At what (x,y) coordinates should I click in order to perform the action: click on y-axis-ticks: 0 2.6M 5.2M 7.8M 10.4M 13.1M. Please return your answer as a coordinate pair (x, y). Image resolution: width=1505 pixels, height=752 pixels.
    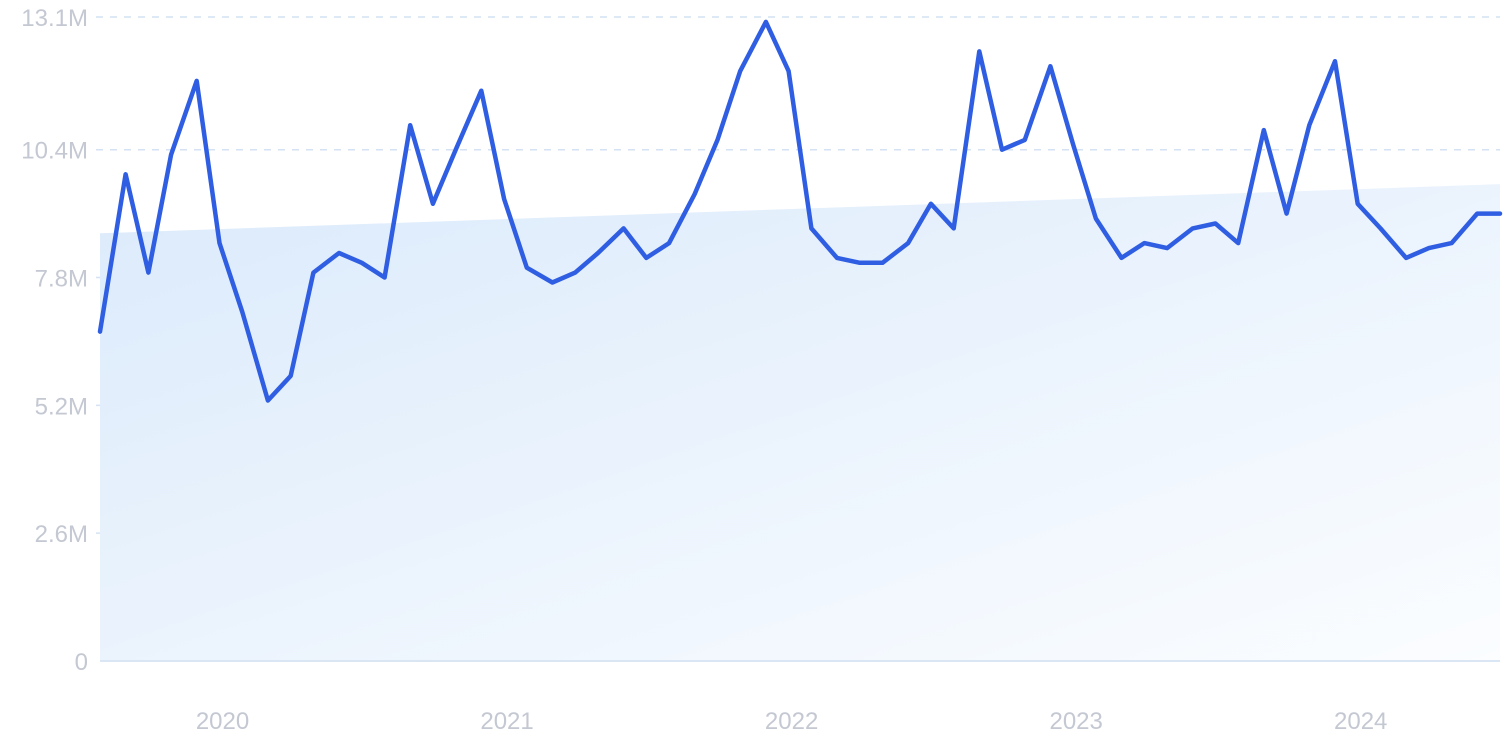
    Looking at the image, I should click on (54, 340).